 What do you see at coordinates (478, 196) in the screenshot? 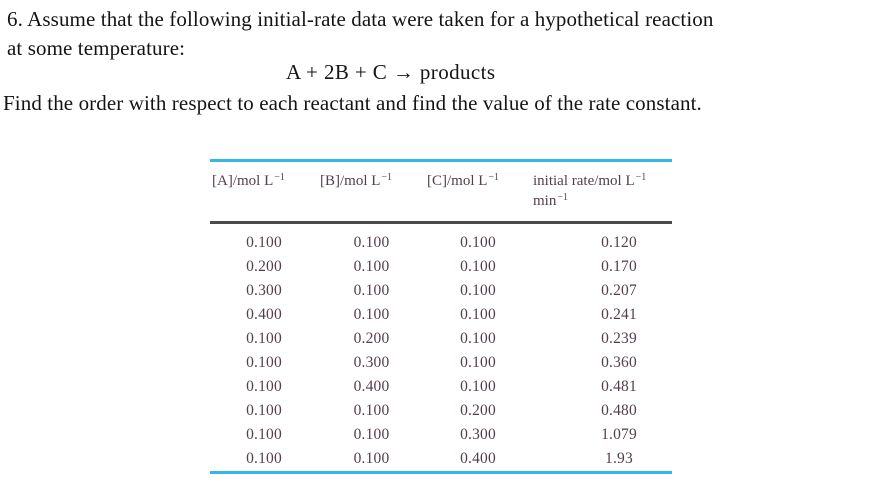
I see `column-header-c: [C]/mol L−1` at bounding box center [478, 196].